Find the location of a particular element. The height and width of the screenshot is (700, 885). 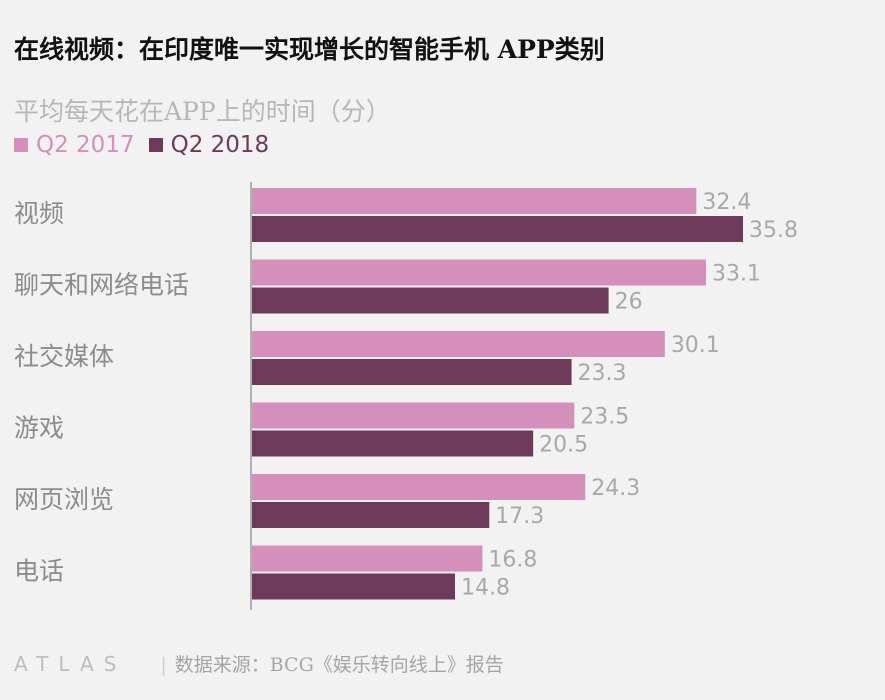

legend-label-q2-2017: Q2 2017 is located at coordinates (85, 145).